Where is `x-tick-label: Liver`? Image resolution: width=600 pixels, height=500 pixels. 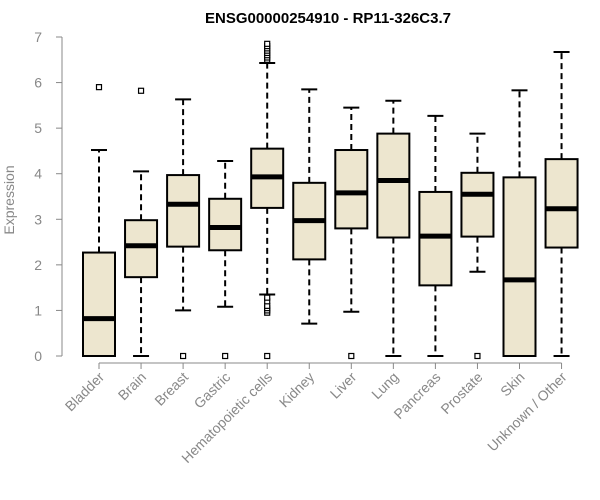 x-tick-label: Liver is located at coordinates (343, 385).